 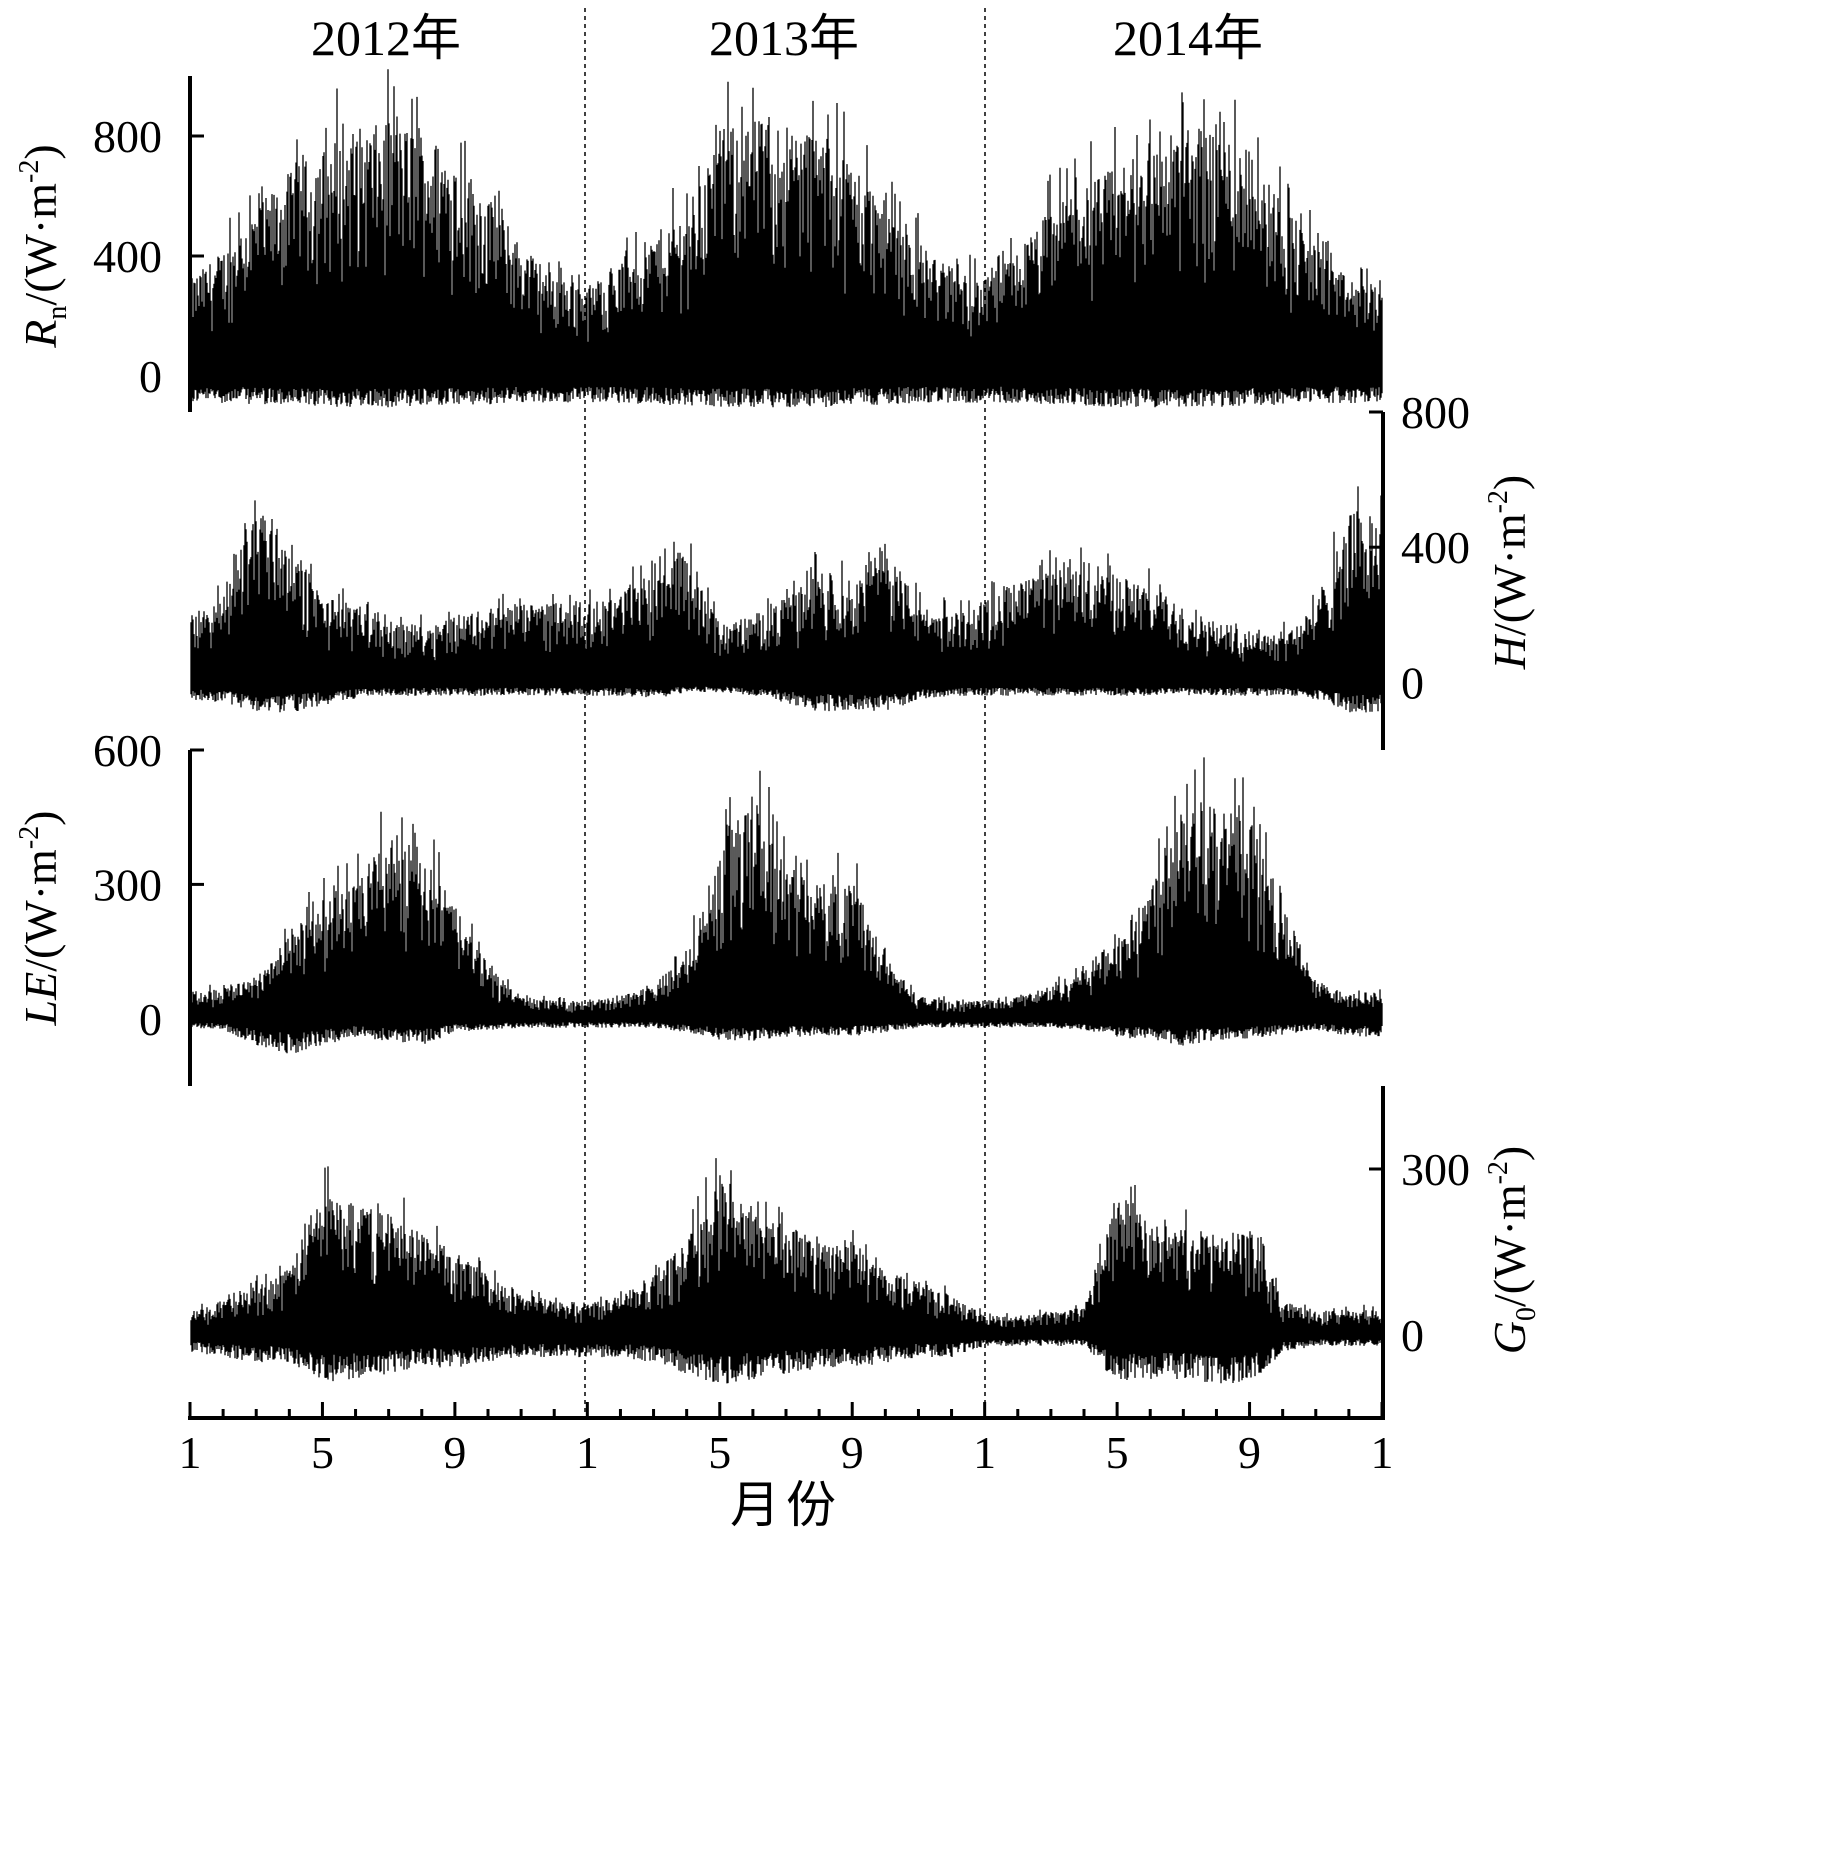 I want to click on panel-rn: 0 400 800 Rn/(W·m-2), so click(x=109, y=244).